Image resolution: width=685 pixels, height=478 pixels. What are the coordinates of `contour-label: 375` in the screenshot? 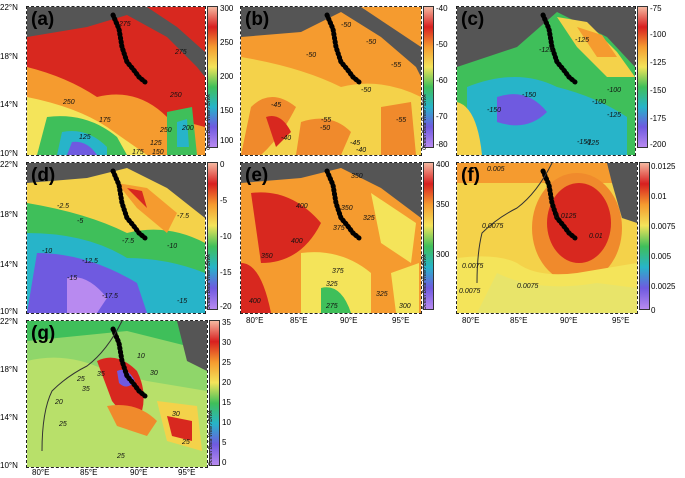 It's located at (339, 228).